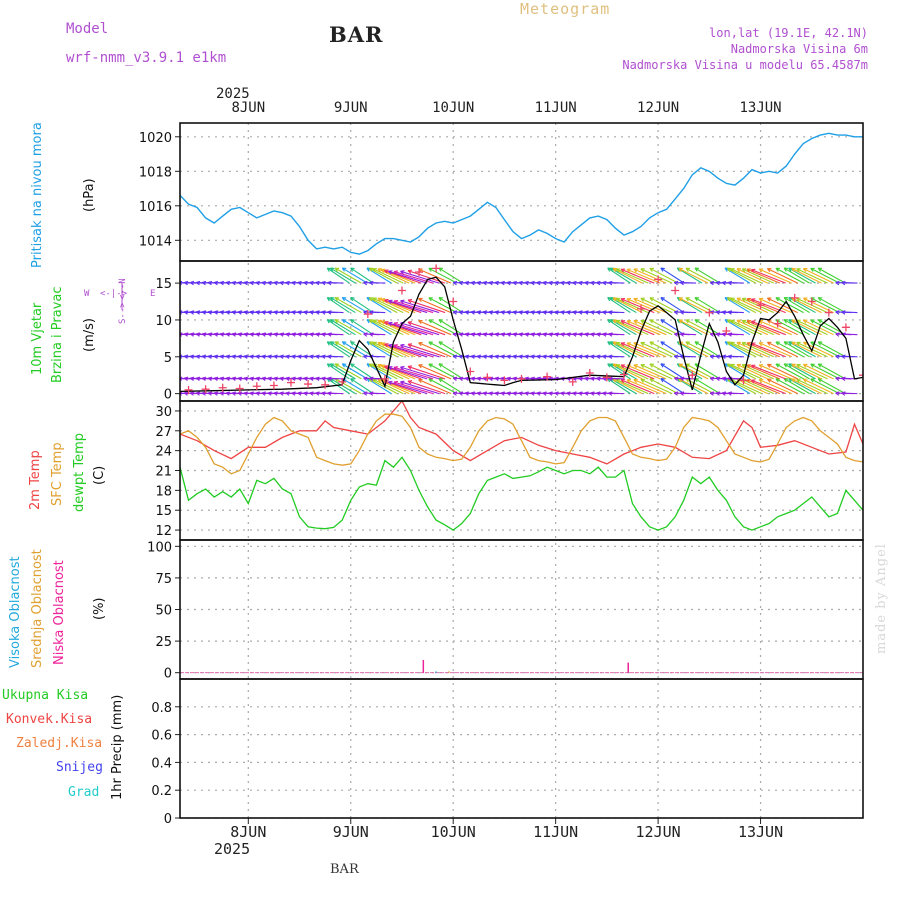  What do you see at coordinates (161, 763) in the screenshot?
I see `precip-tick-label: 0.4` at bounding box center [161, 763].